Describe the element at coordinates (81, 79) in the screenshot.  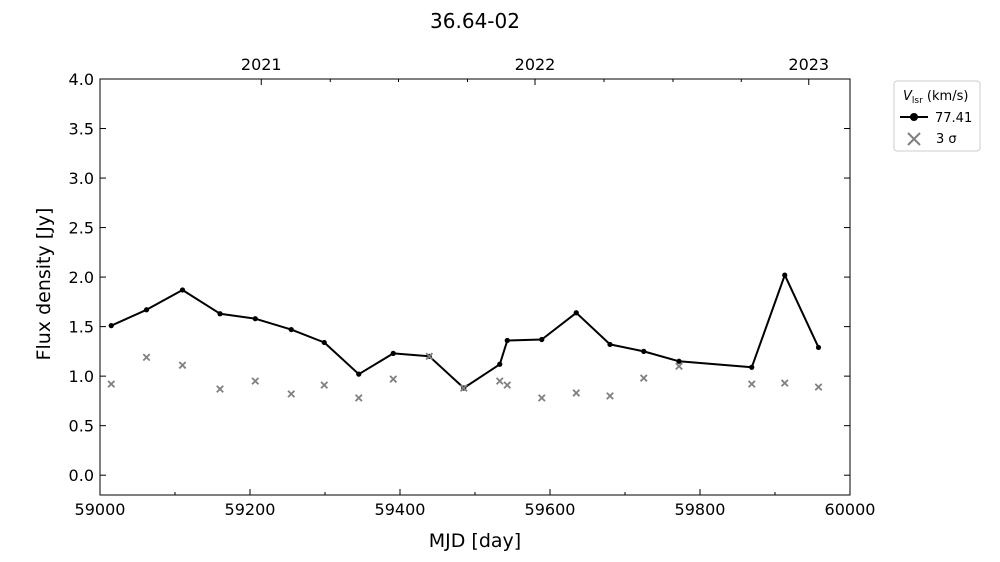
I see `y-tick-label-8: 4.0` at that location.